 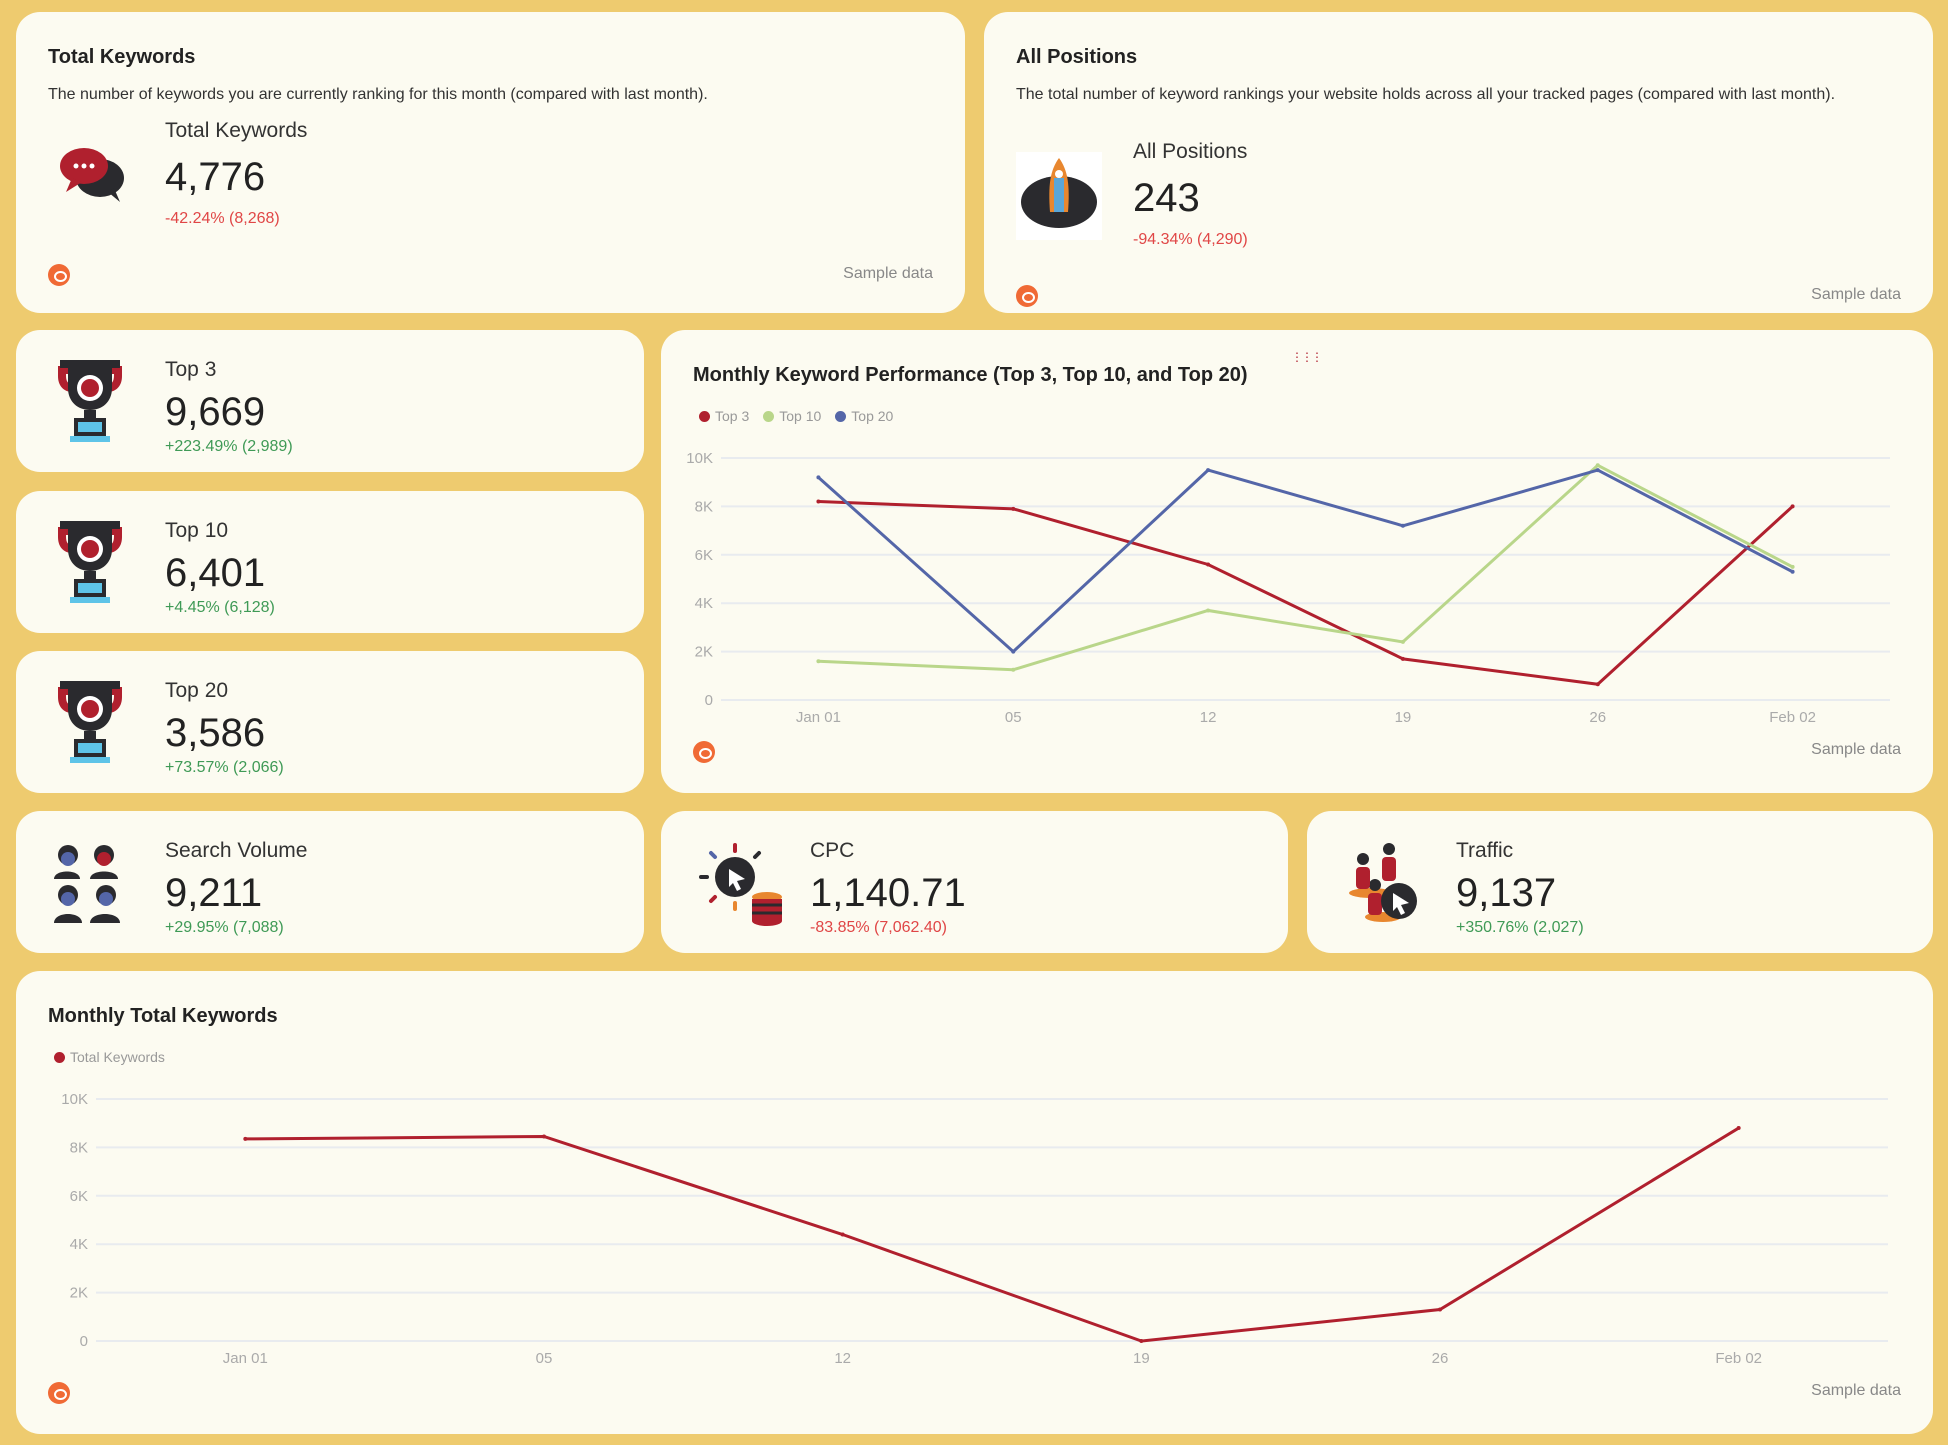 What do you see at coordinates (1166, 198) in the screenshot?
I see `metric-value: 243` at bounding box center [1166, 198].